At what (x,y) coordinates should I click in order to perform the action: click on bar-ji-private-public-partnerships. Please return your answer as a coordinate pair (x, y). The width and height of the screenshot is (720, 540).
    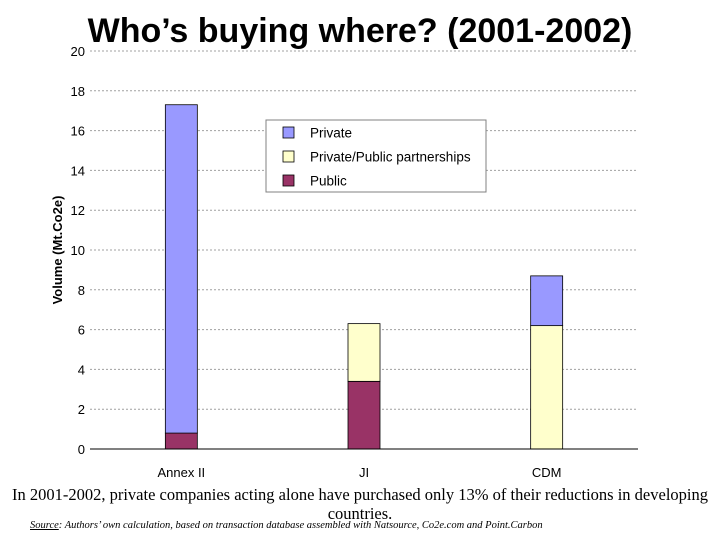
    Looking at the image, I should click on (364, 352).